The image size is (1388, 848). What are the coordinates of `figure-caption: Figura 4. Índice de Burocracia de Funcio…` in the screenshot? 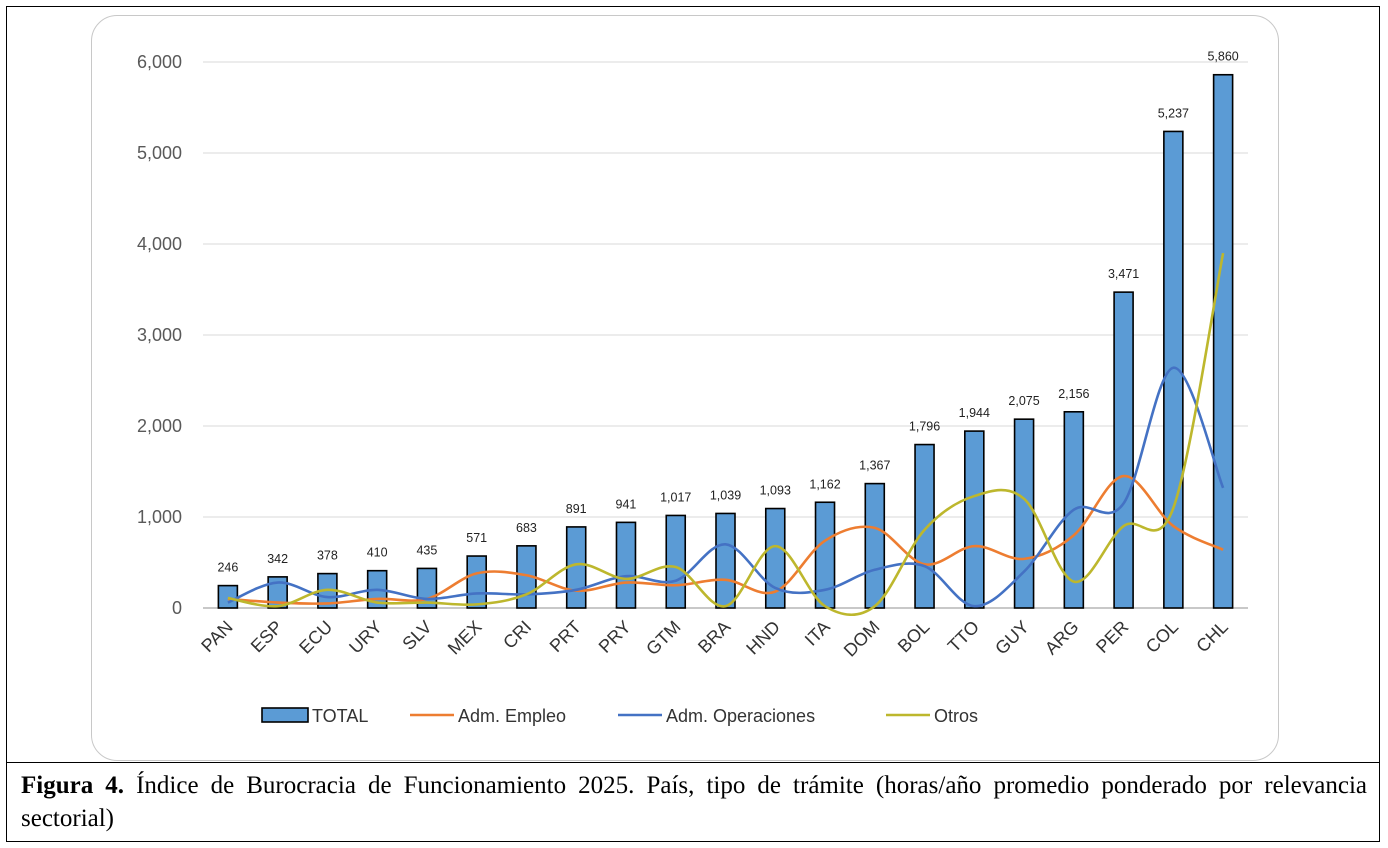 It's located at (694, 802).